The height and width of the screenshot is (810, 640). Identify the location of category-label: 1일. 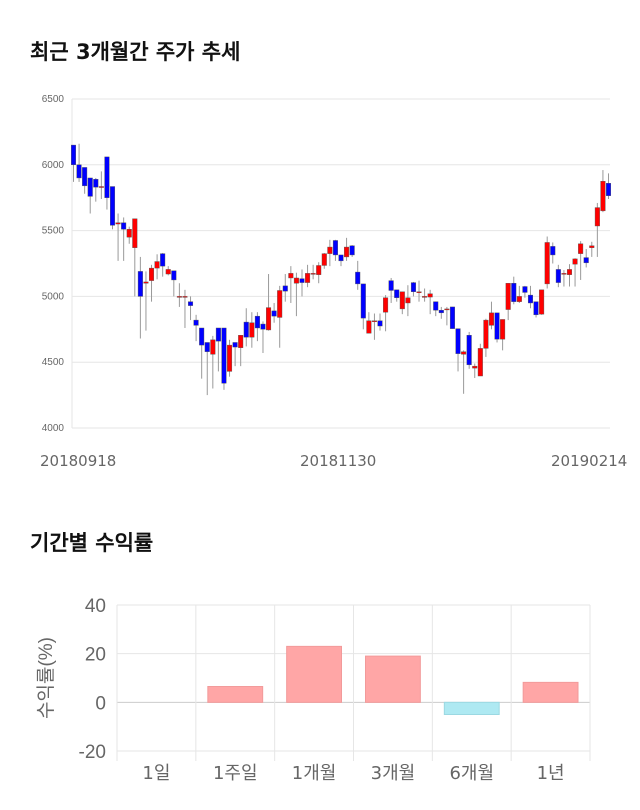
(156, 773).